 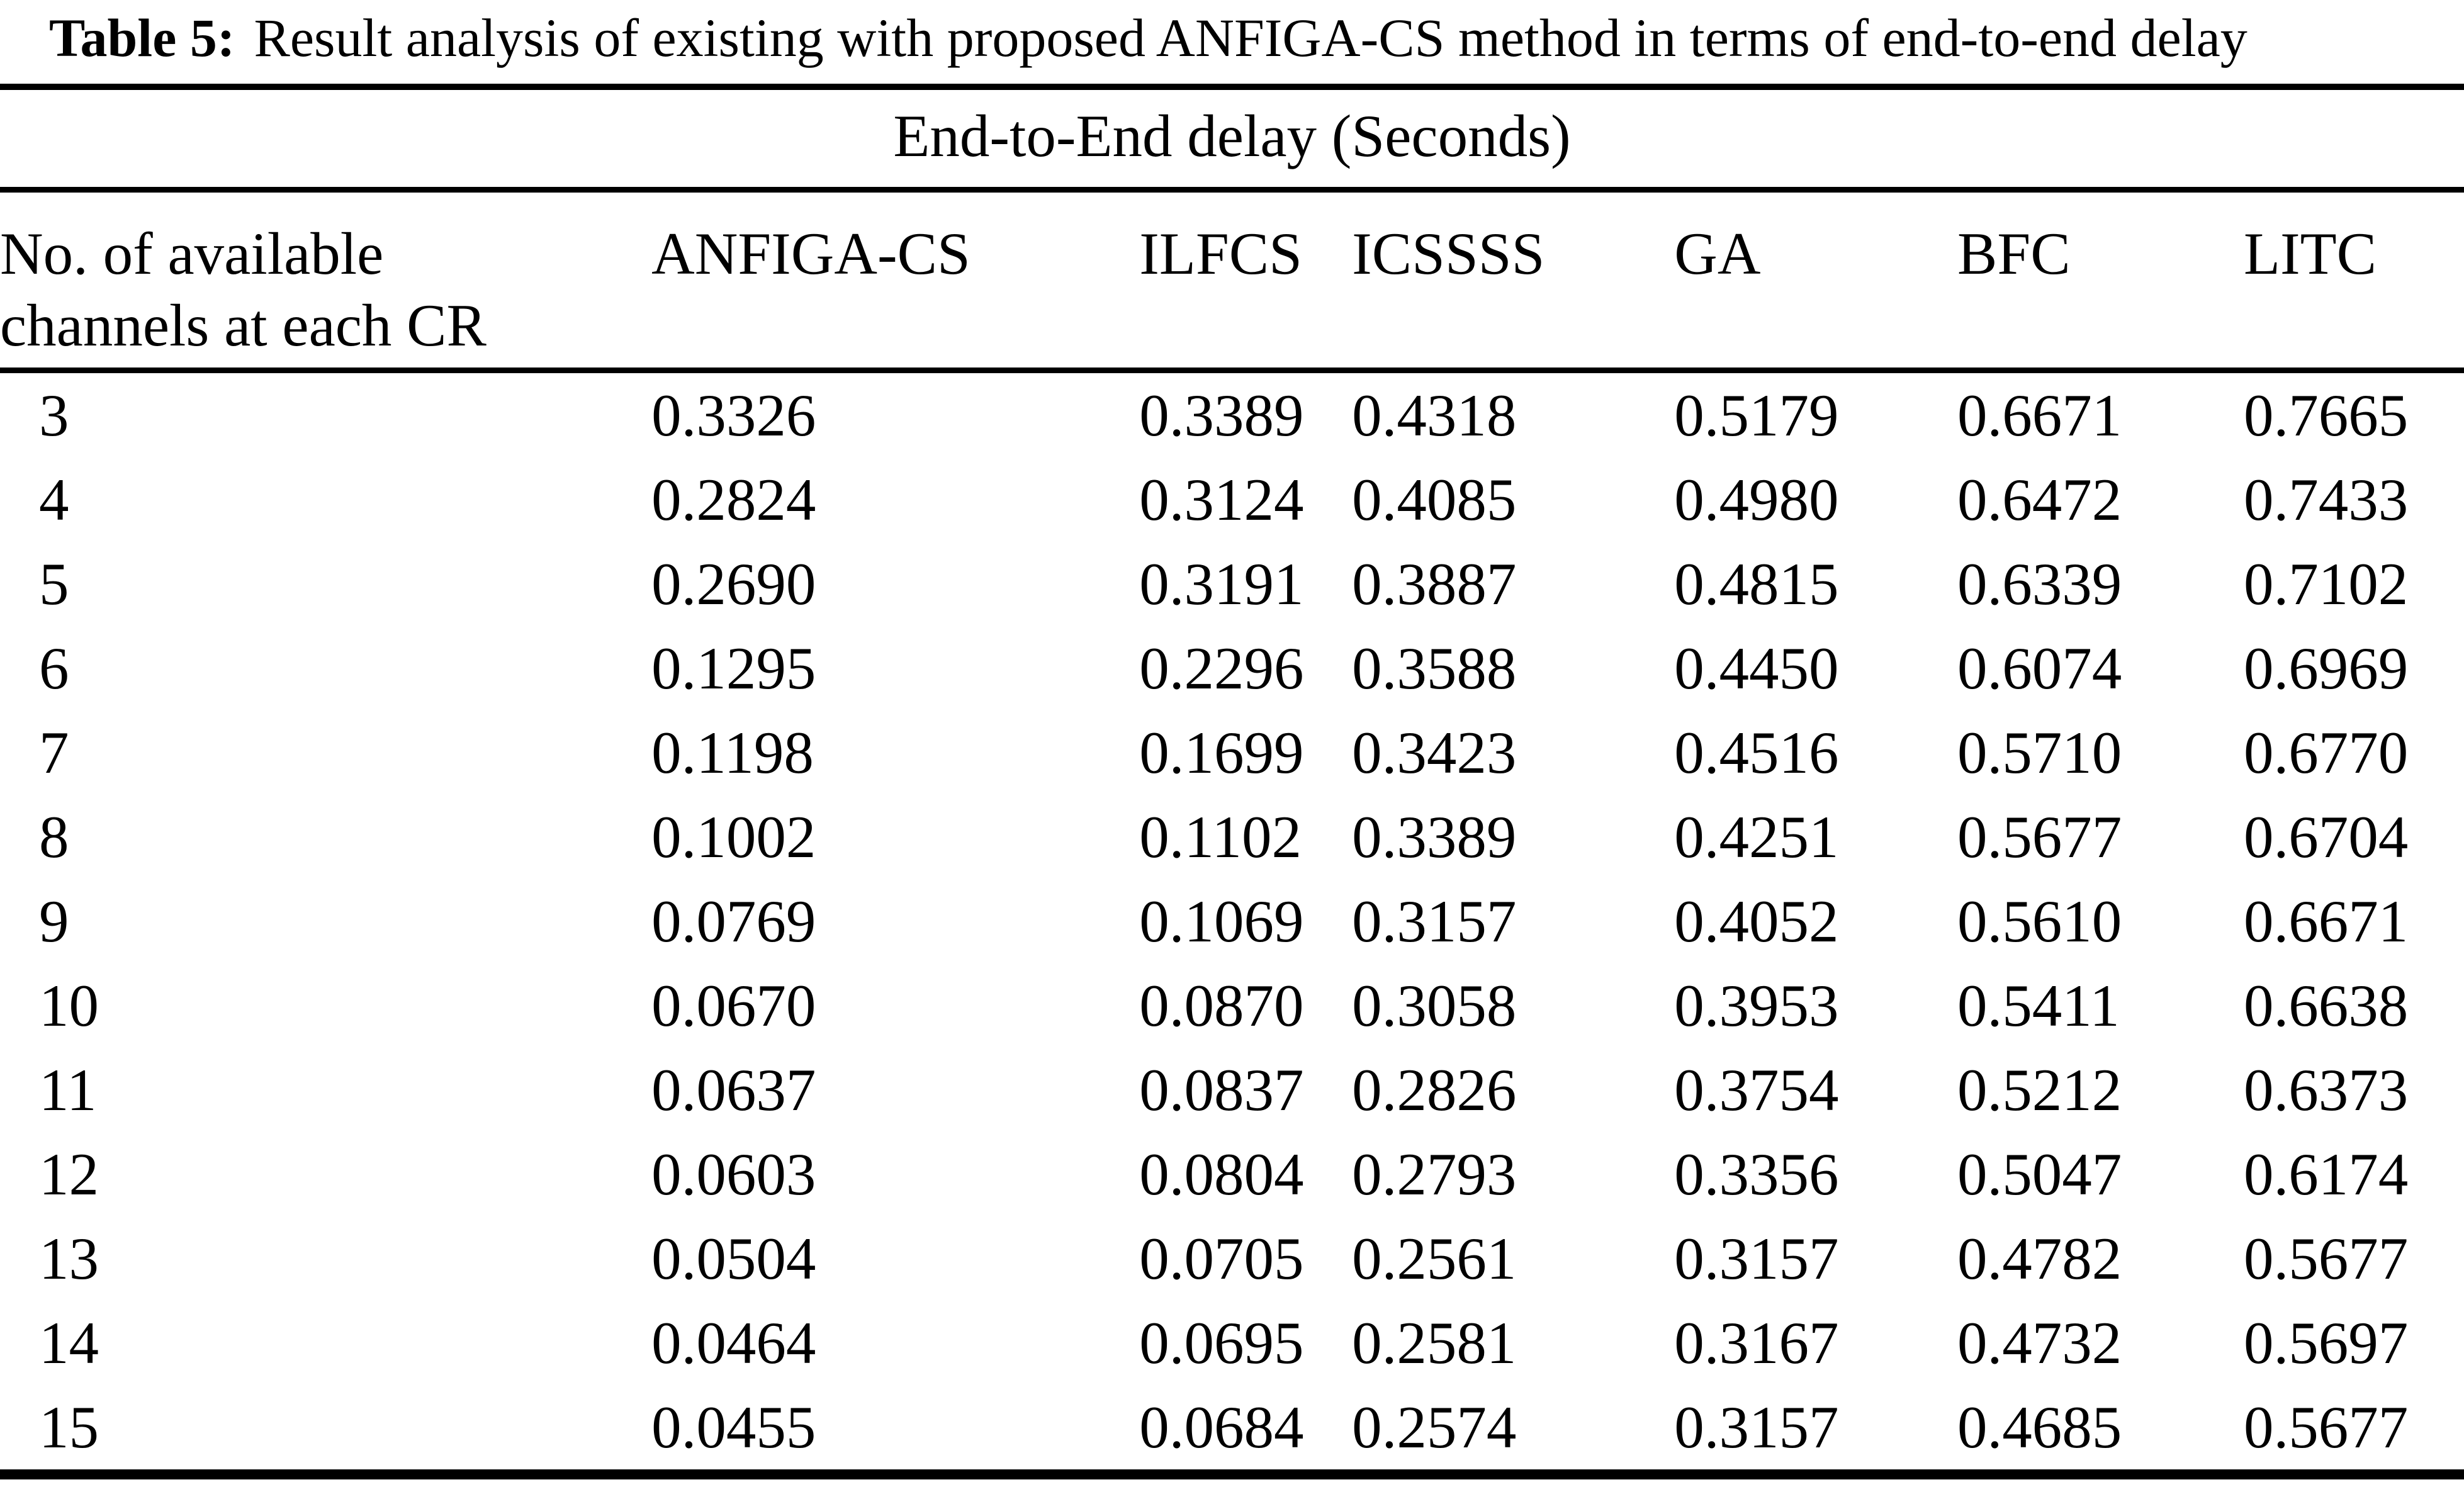 I want to click on value-cell: 0.6638, so click(x=2326, y=1006).